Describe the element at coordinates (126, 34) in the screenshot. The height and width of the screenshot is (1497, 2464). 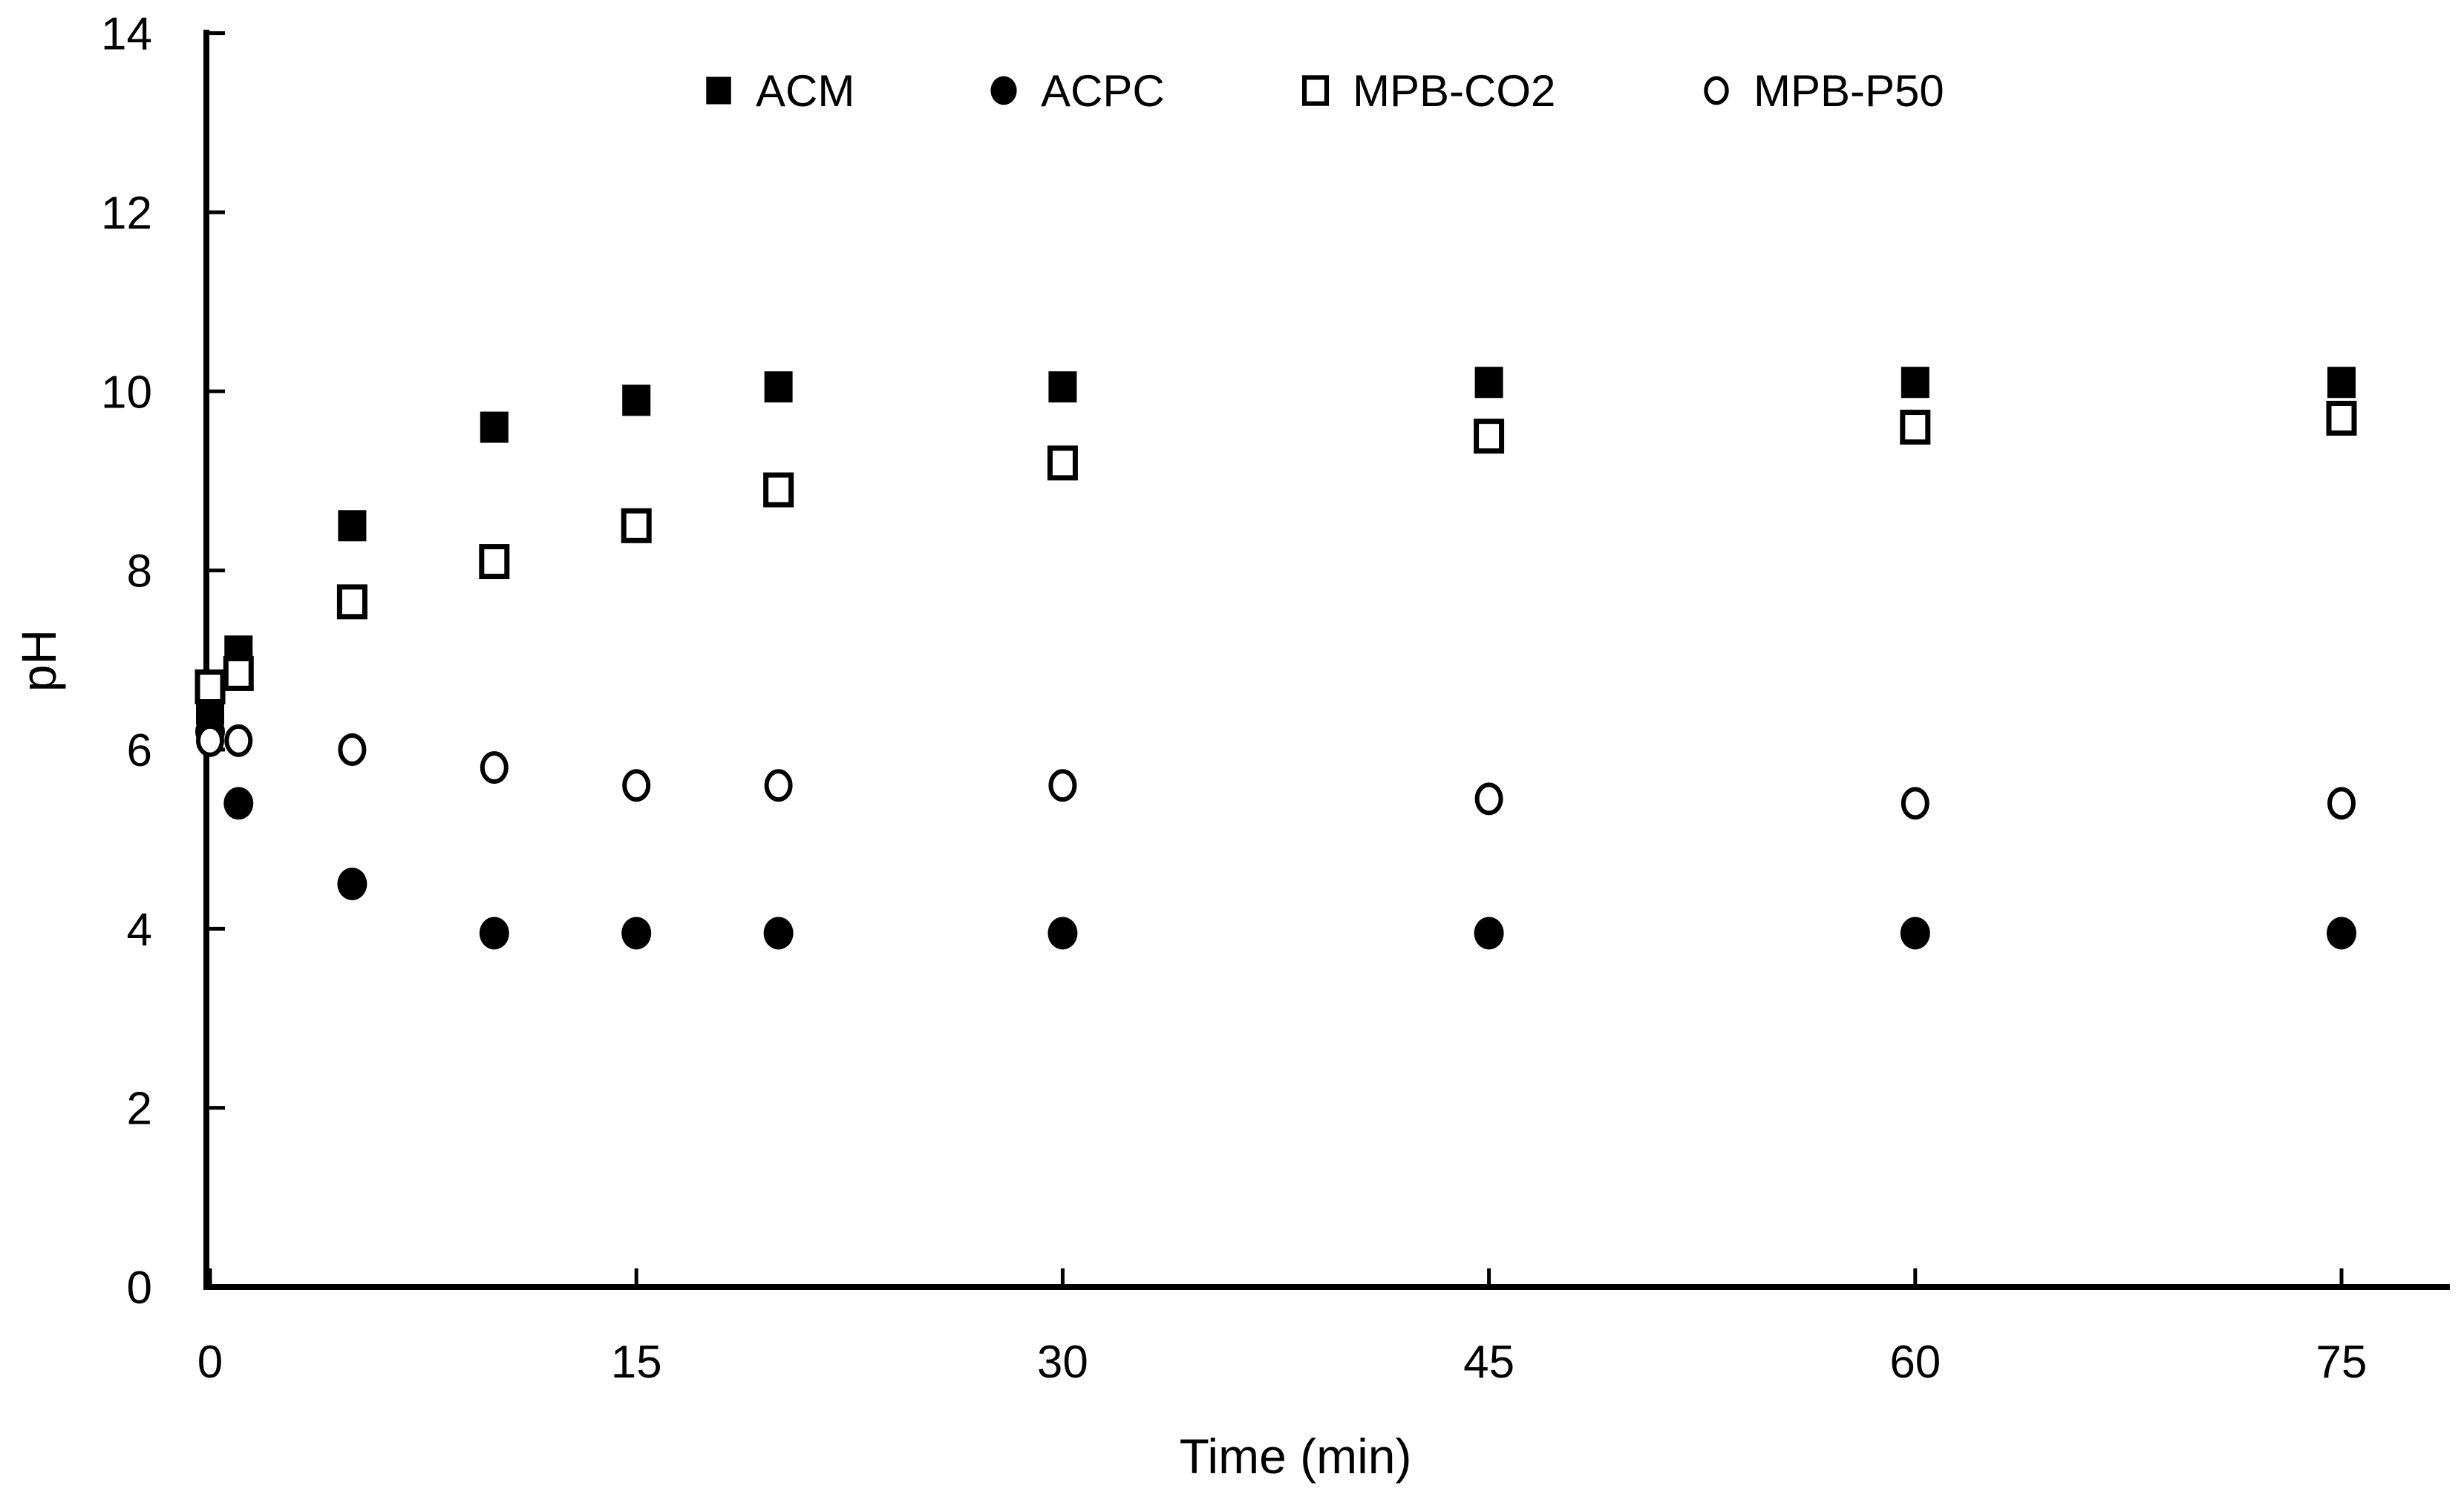
I see `y-tick-label: 14` at that location.